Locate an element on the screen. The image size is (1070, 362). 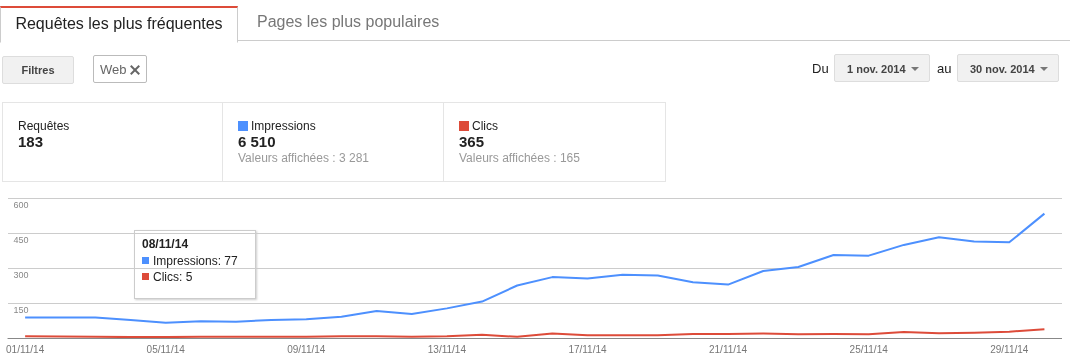
text: 365 is located at coordinates (472, 141).